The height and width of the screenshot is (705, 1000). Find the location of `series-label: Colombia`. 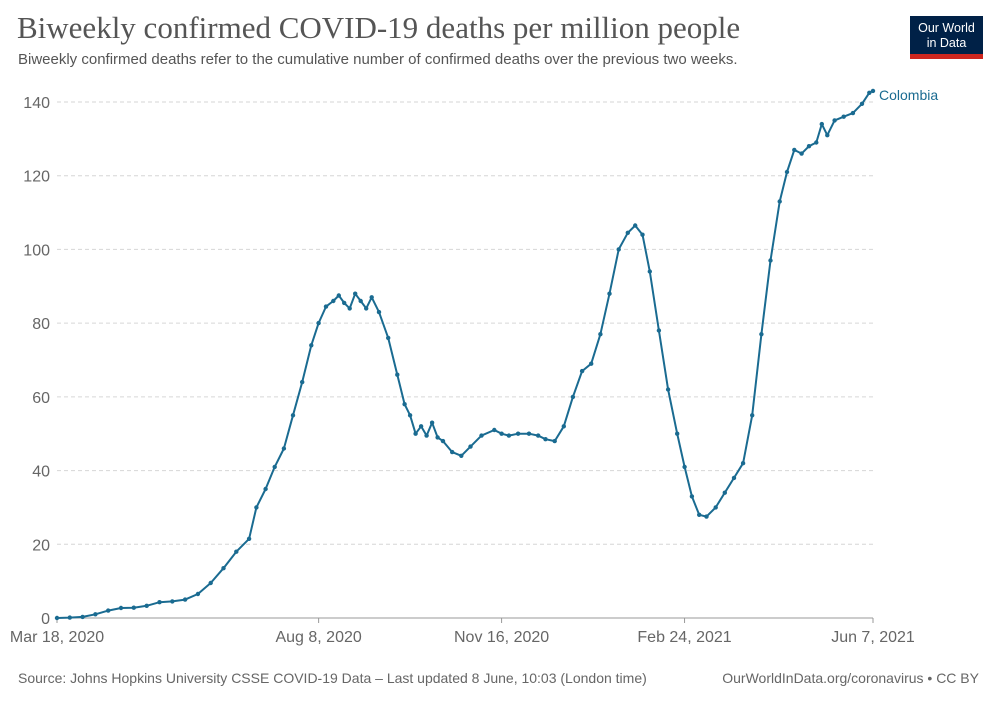

series-label: Colombia is located at coordinates (908, 95).